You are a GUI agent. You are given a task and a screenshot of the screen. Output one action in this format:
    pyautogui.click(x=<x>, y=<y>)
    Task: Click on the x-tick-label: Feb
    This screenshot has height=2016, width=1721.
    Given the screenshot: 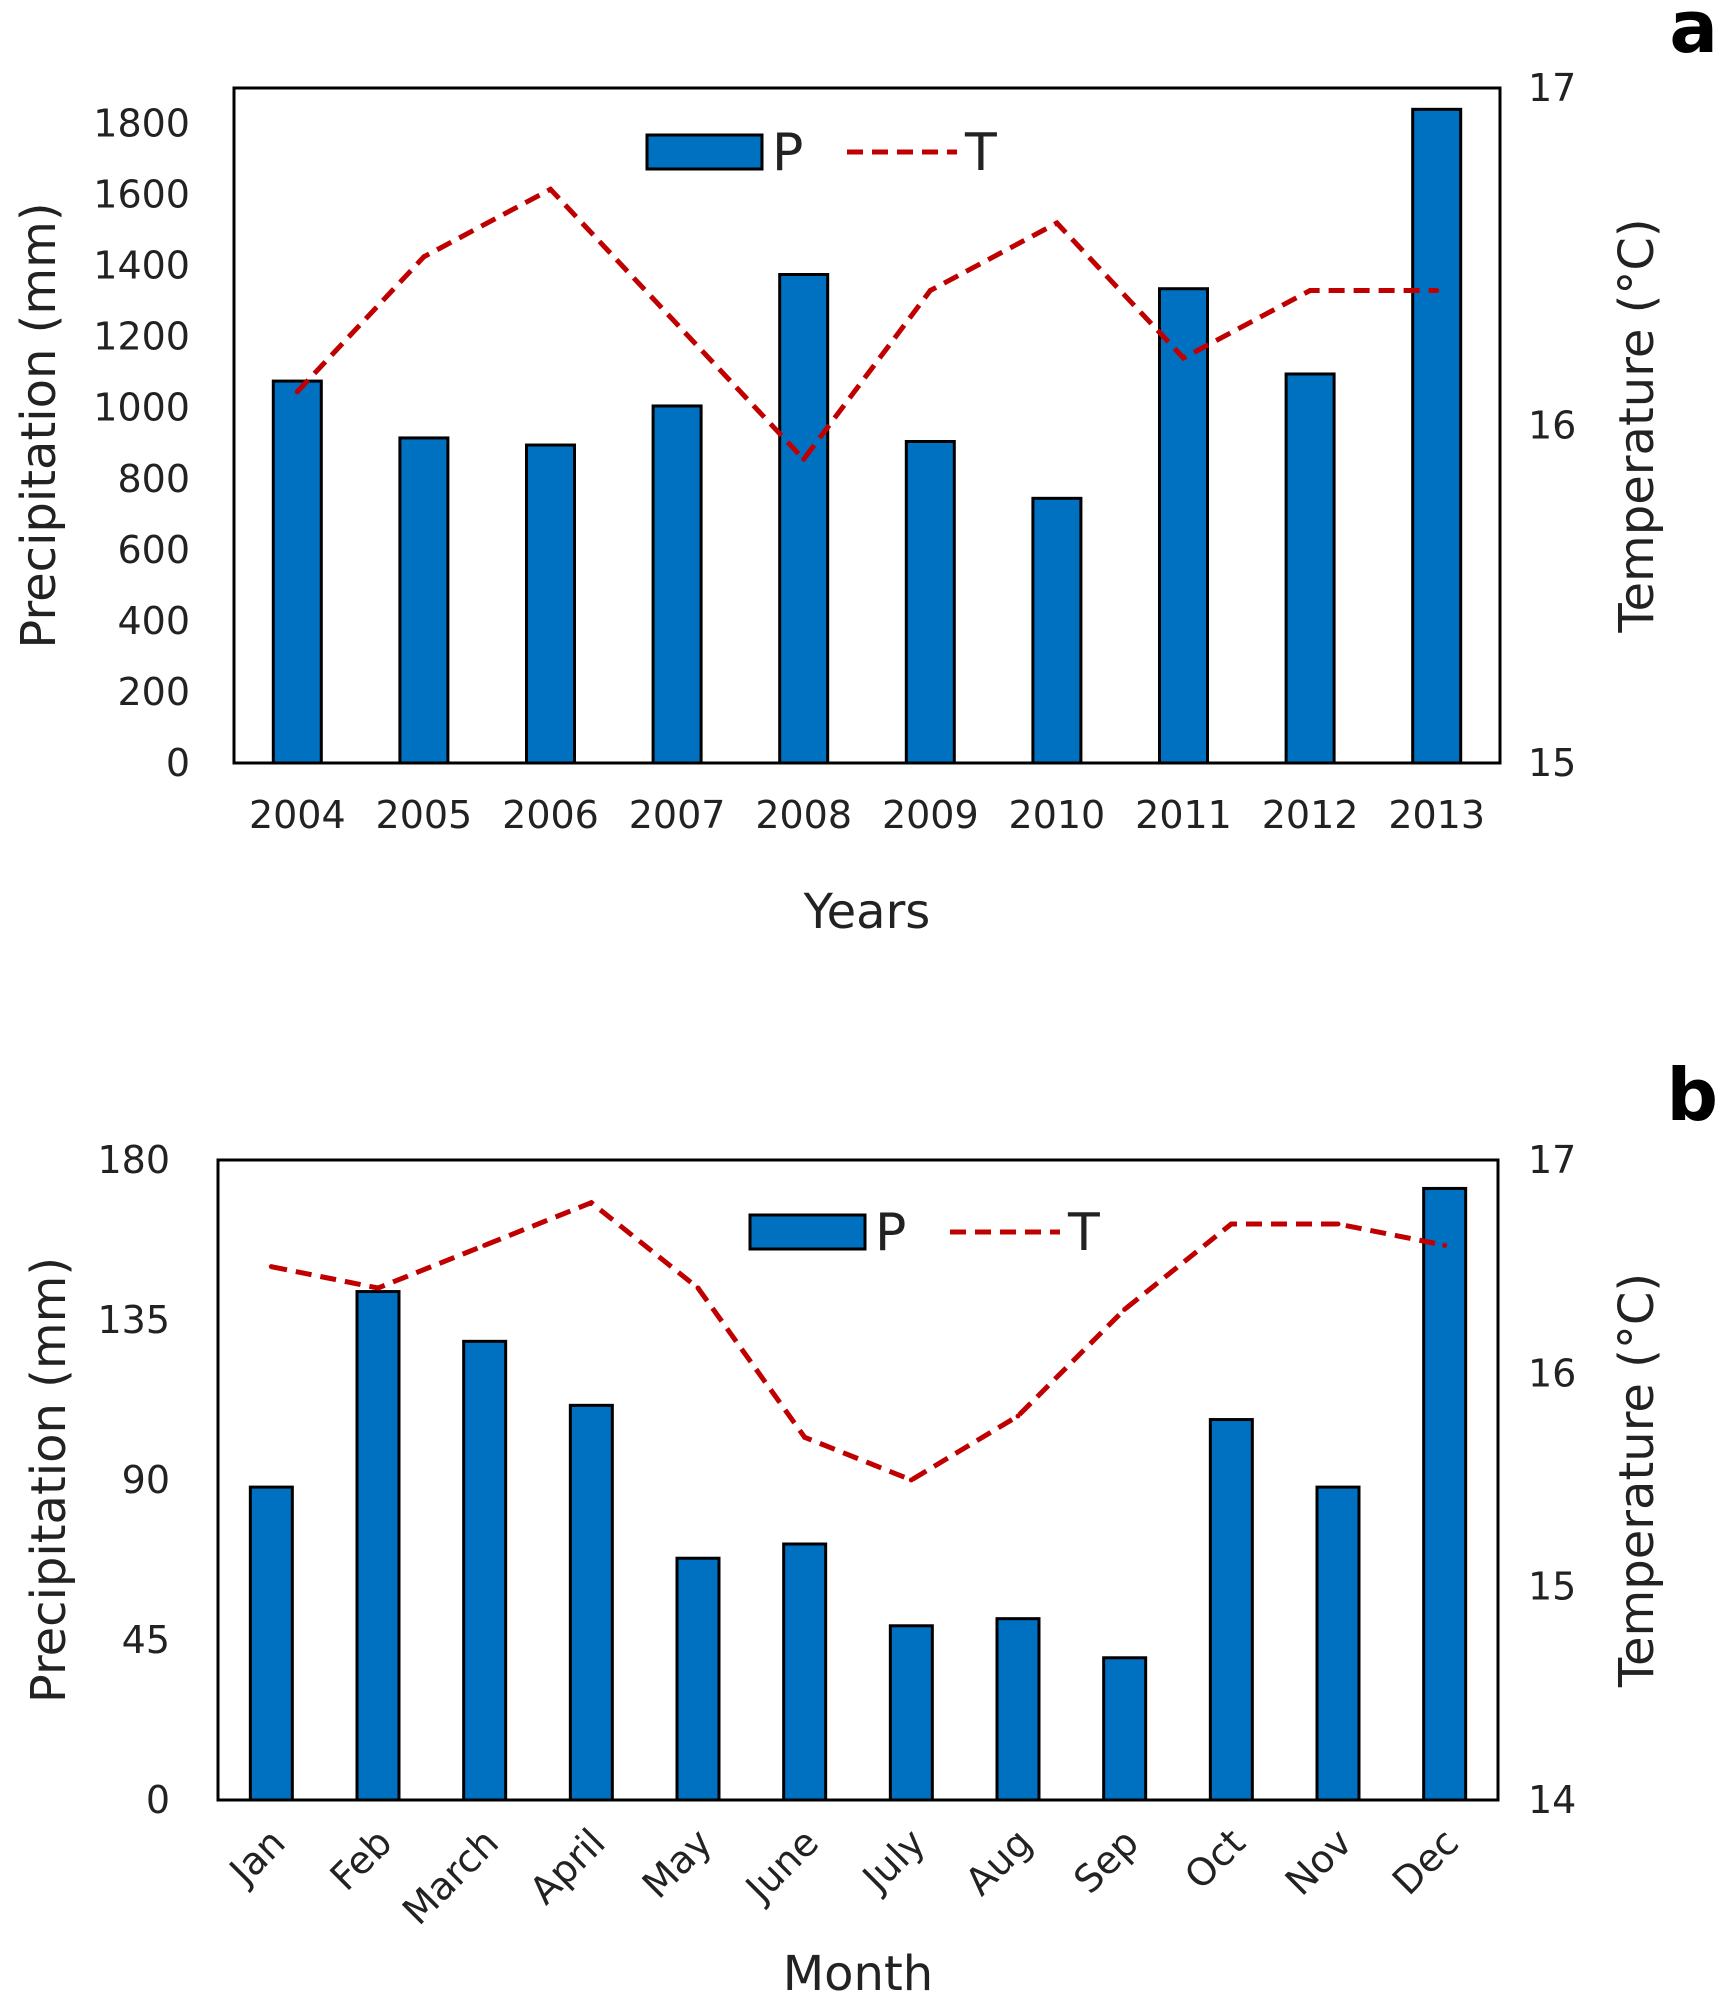 What is the action you would take?
    pyautogui.click(x=361, y=1859)
    